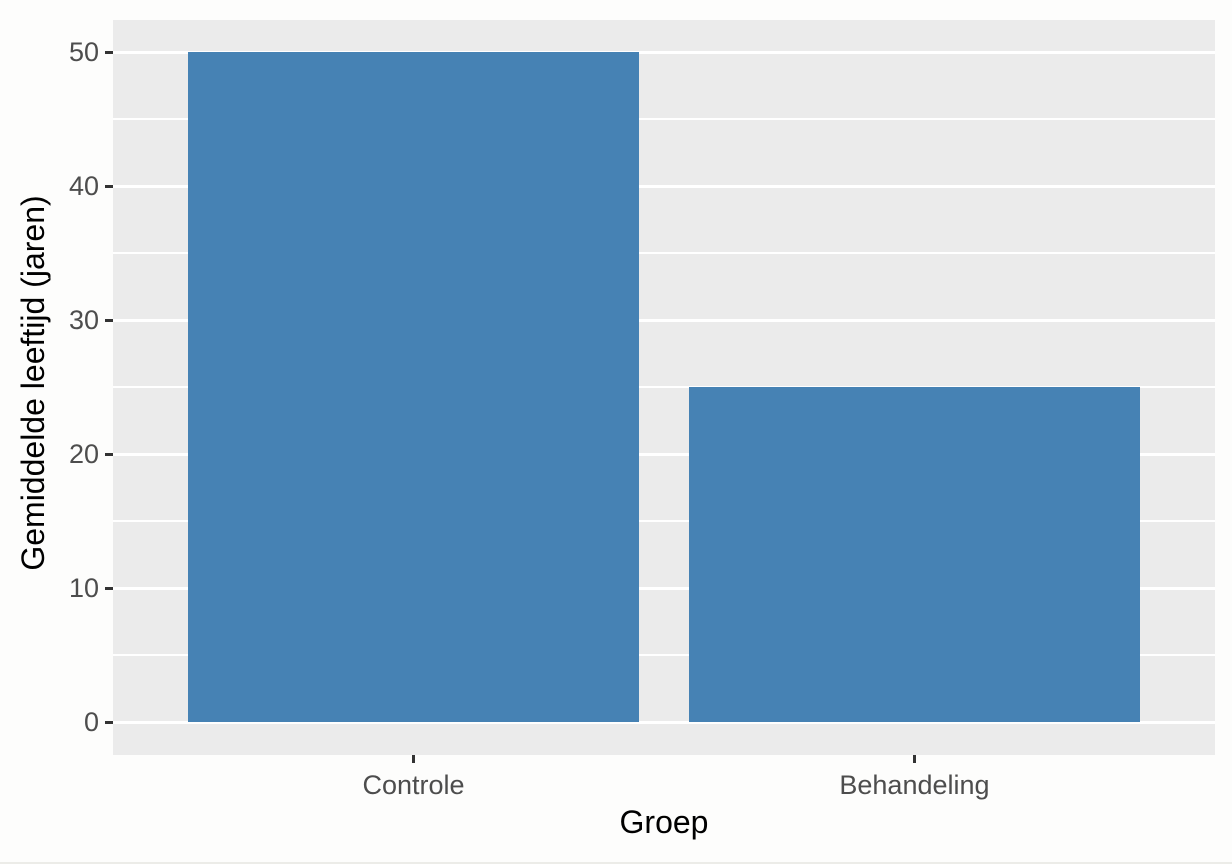 Image resolution: width=1232 pixels, height=864 pixels. Describe the element at coordinates (83, 454) in the screenshot. I see `y-tick-label: 20` at that location.